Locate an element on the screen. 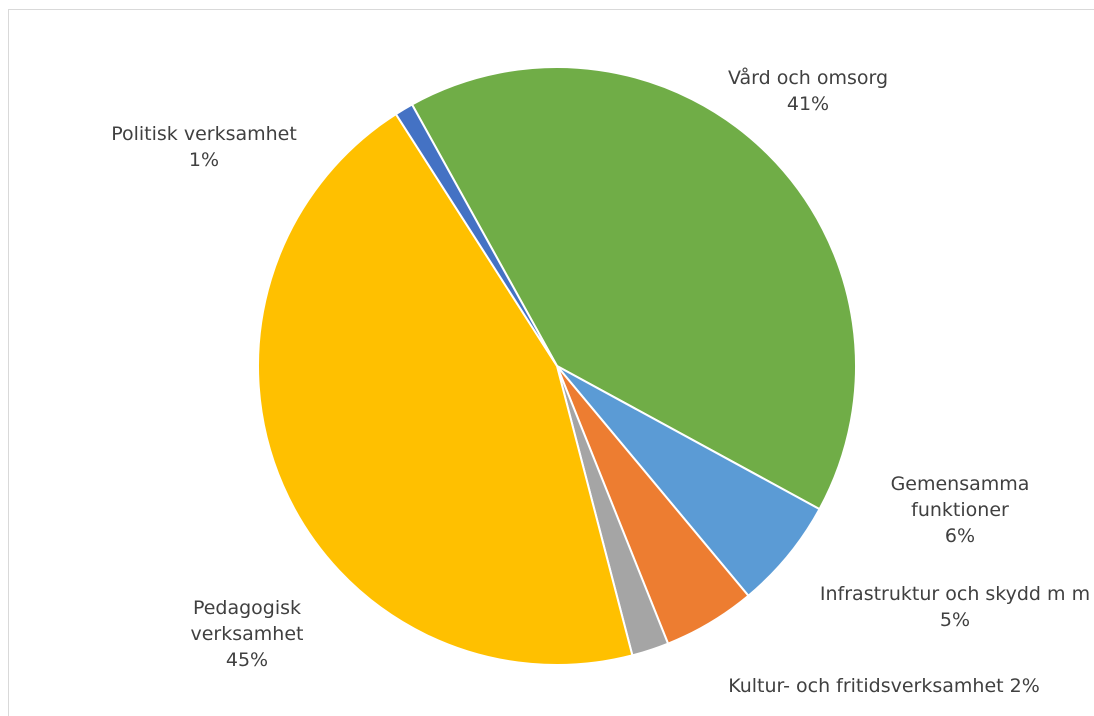 The height and width of the screenshot is (716, 1094). slice-label-pedagogisk-verksamhet: Pedagogisk verksamhet 45% is located at coordinates (247, 634).